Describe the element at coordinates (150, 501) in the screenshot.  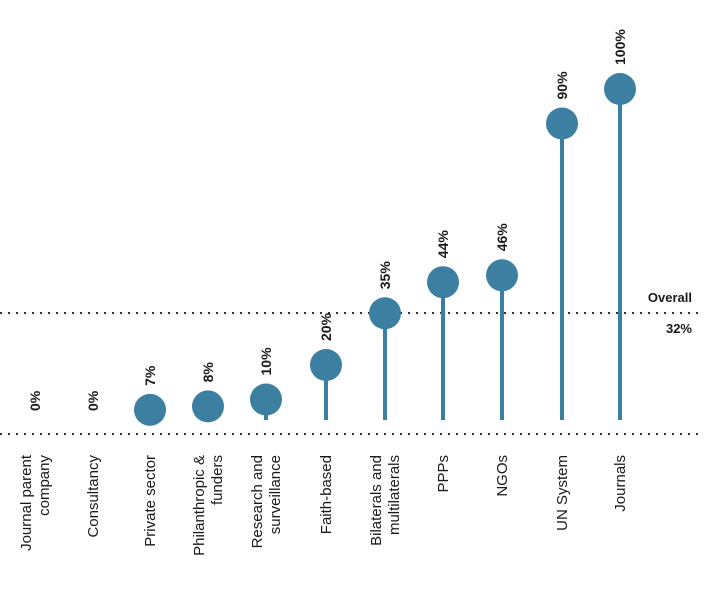
I see `category-label-private-sector: Private sector` at that location.